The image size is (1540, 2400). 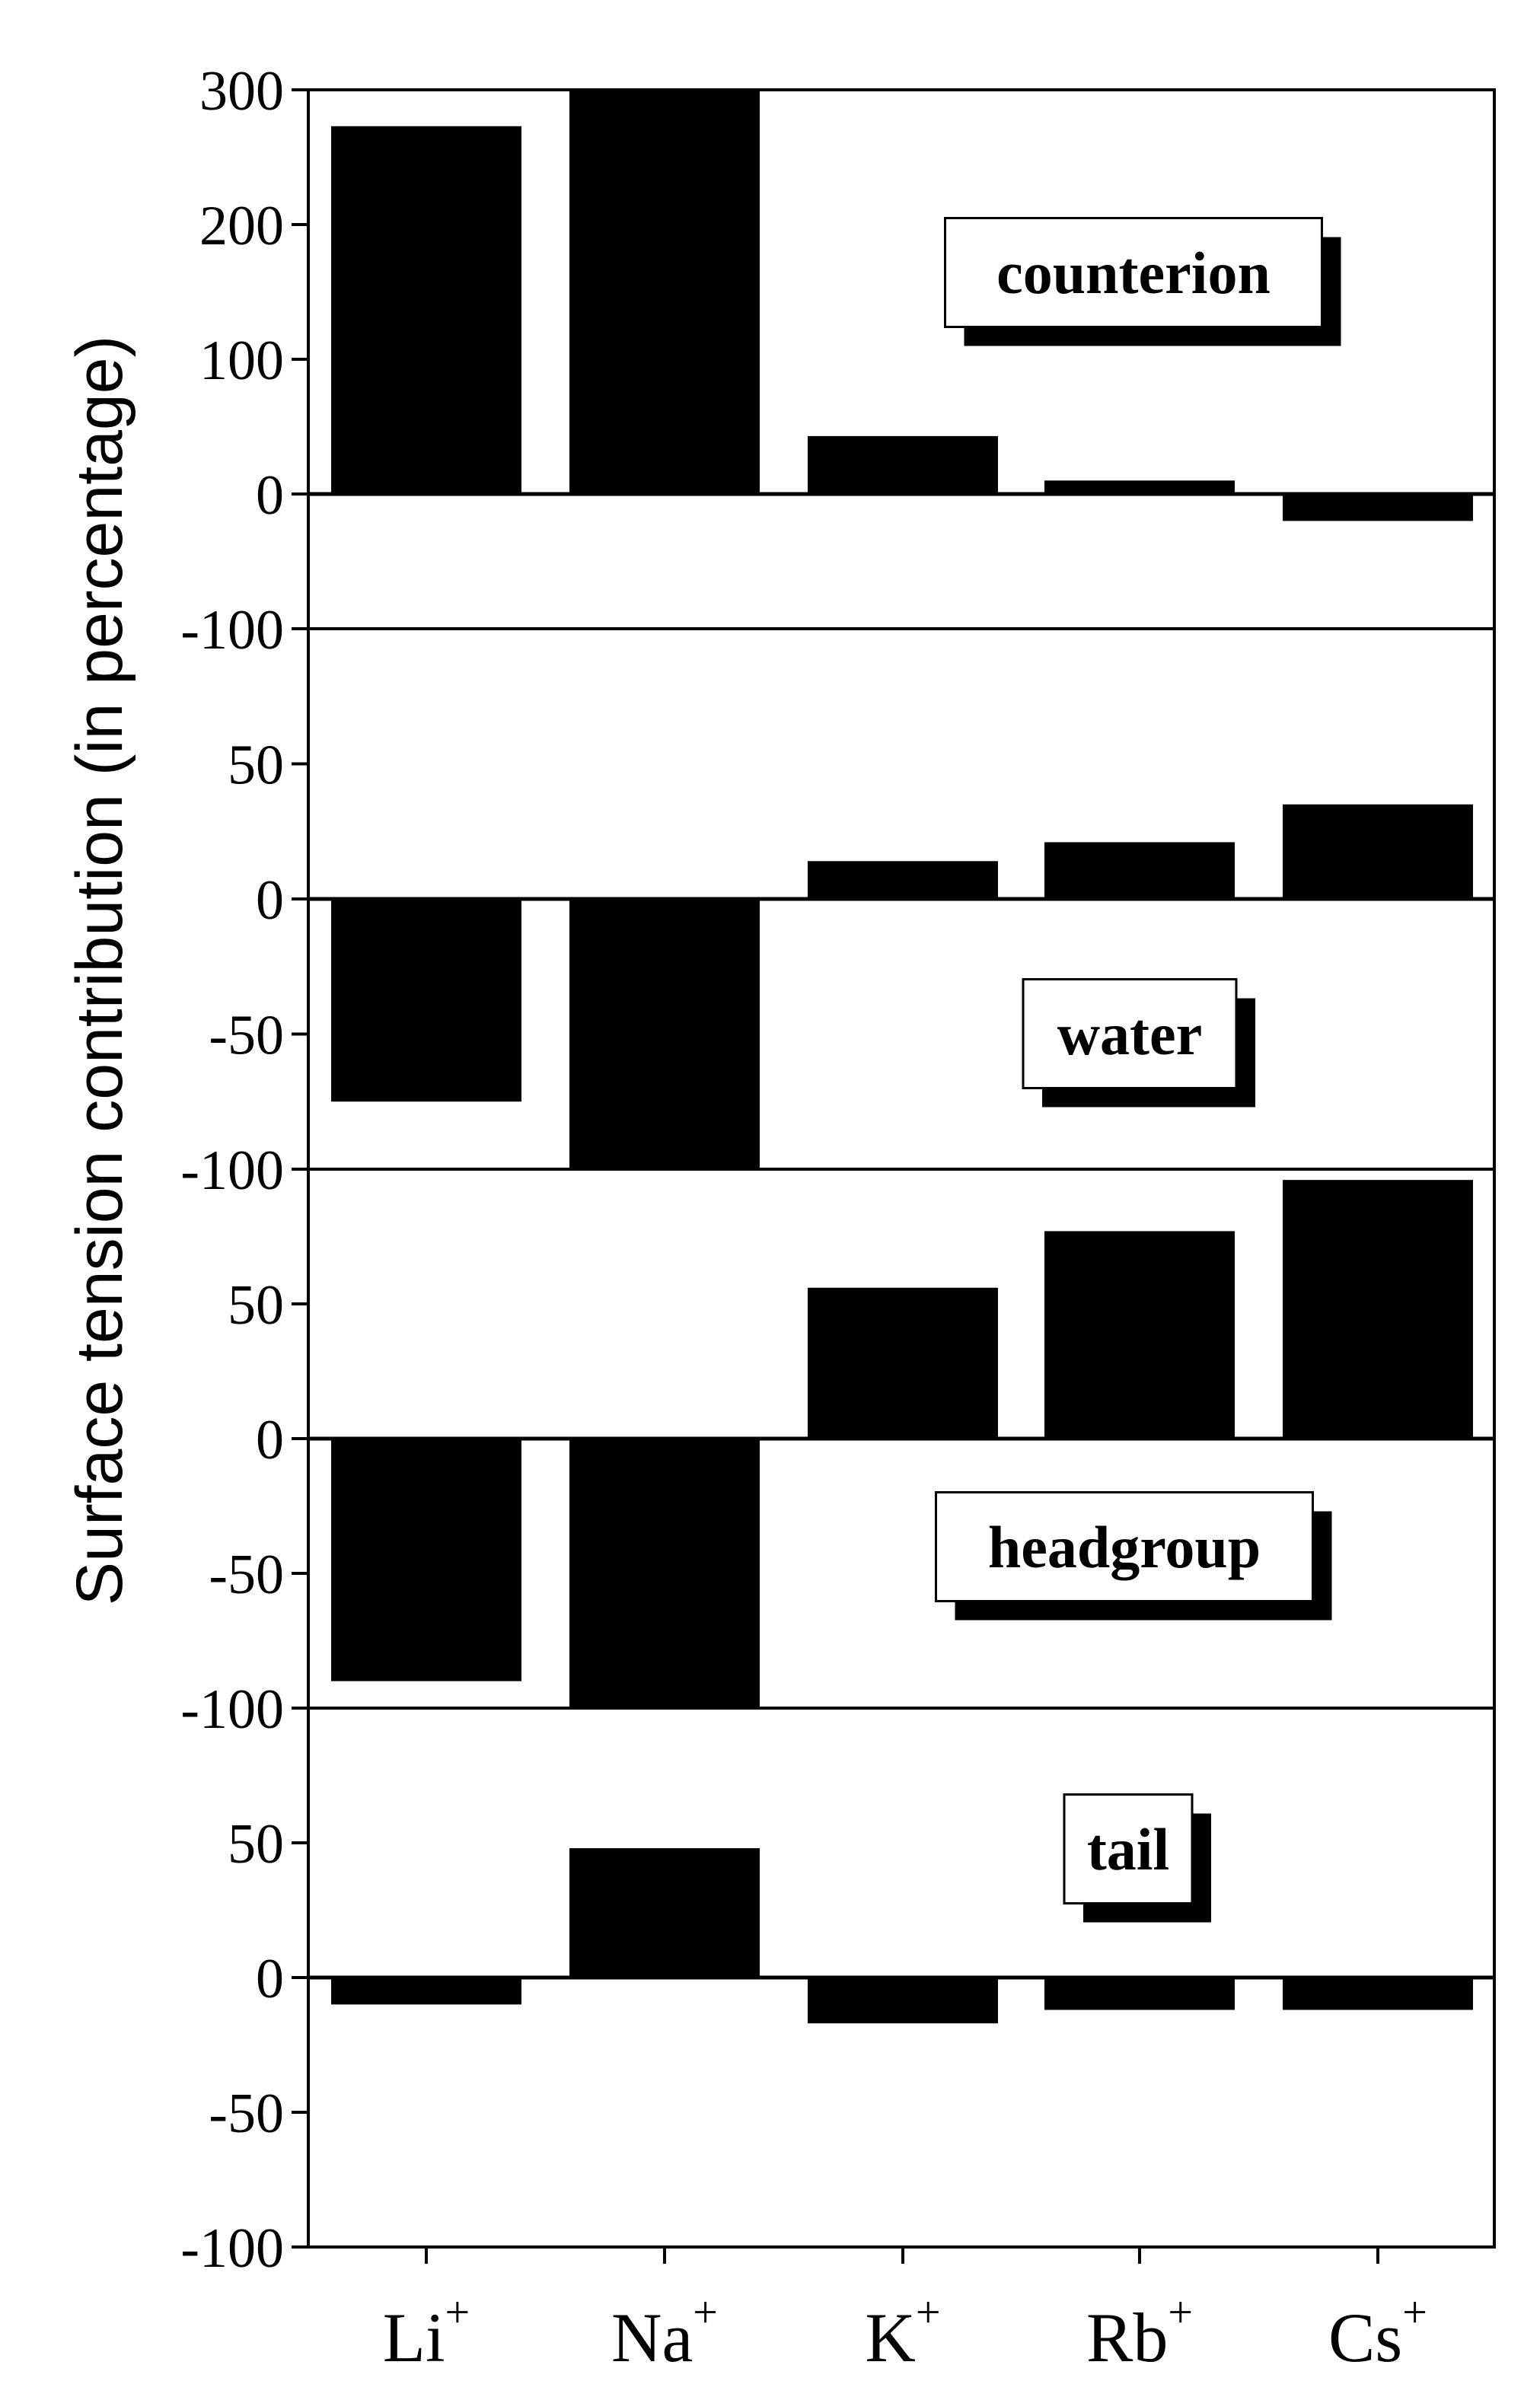 I want to click on y-tick-label-tail: -50, so click(x=246, y=2114).